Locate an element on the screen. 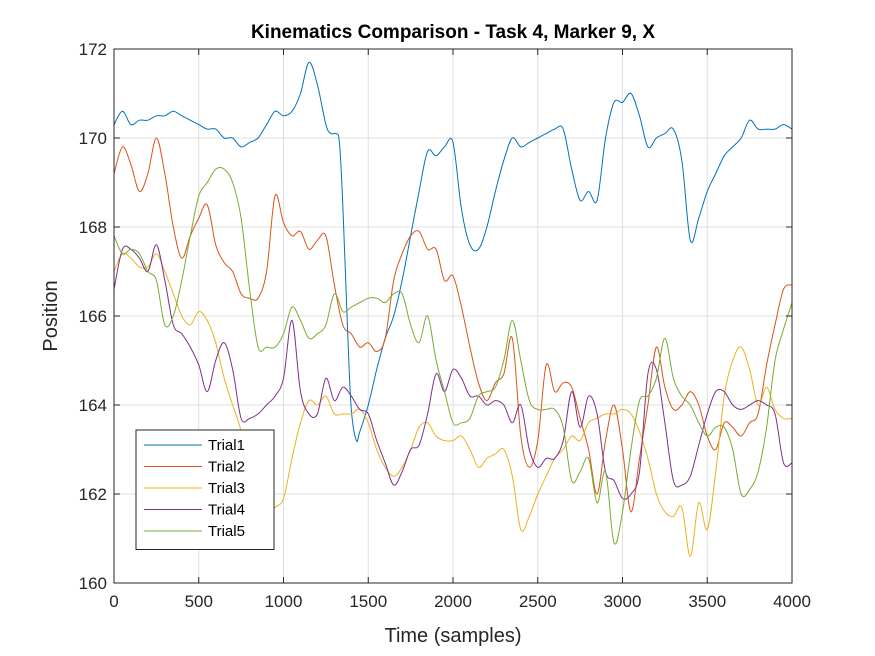  x-tick-label: 2000 is located at coordinates (453, 601).